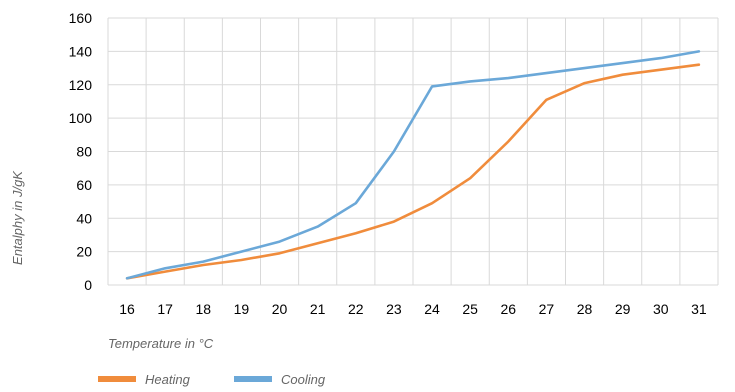 Image resolution: width=735 pixels, height=392 pixels. Describe the element at coordinates (81, 118) in the screenshot. I see `y-tick-label: 100` at that location.